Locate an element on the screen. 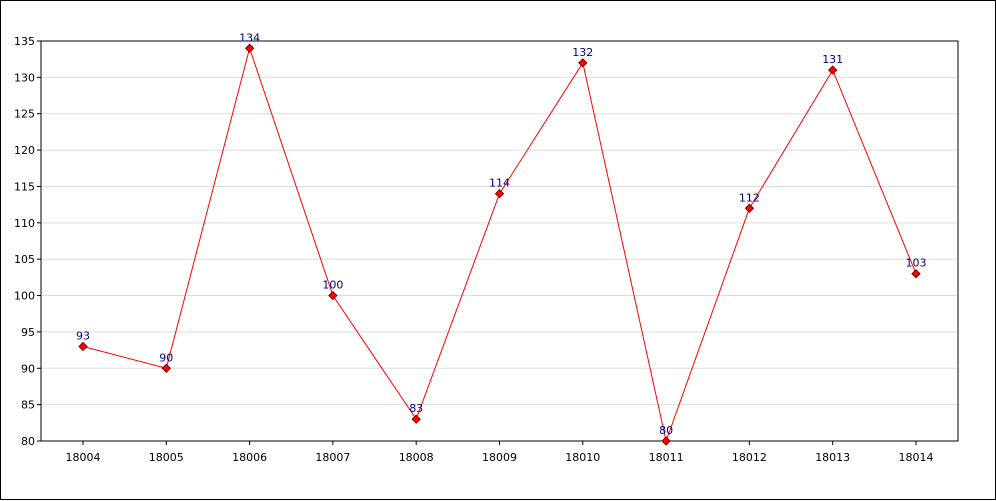 The image size is (996, 501). data-label: 112 is located at coordinates (749, 197).